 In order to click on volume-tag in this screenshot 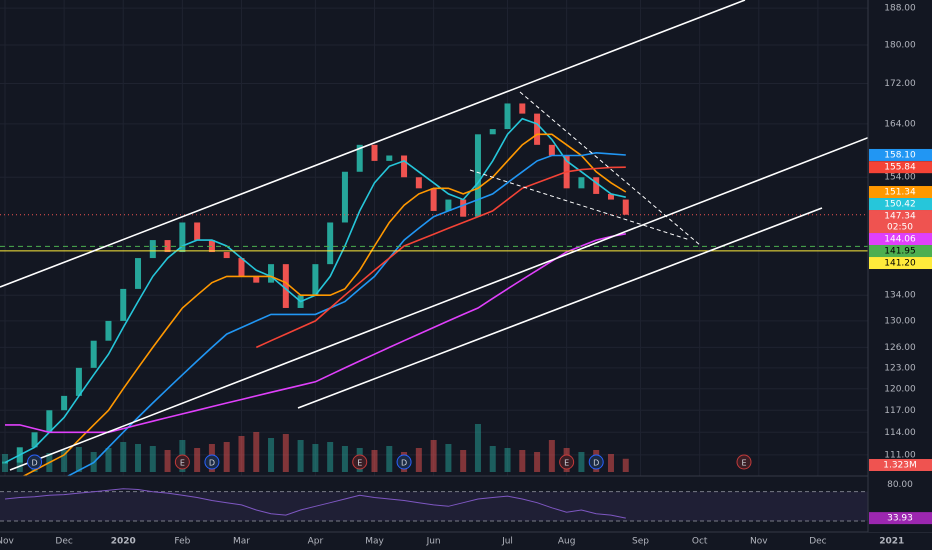, I will do `click(900, 465)`.